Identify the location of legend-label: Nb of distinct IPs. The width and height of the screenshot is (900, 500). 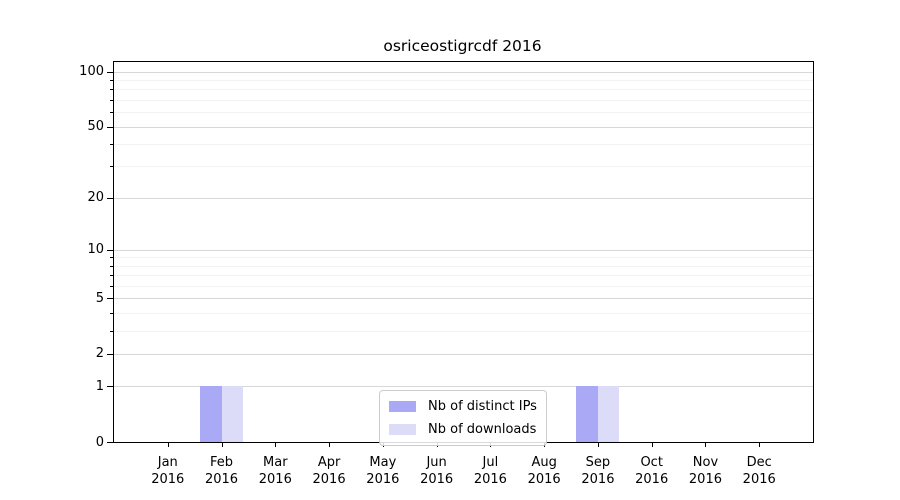
(482, 406).